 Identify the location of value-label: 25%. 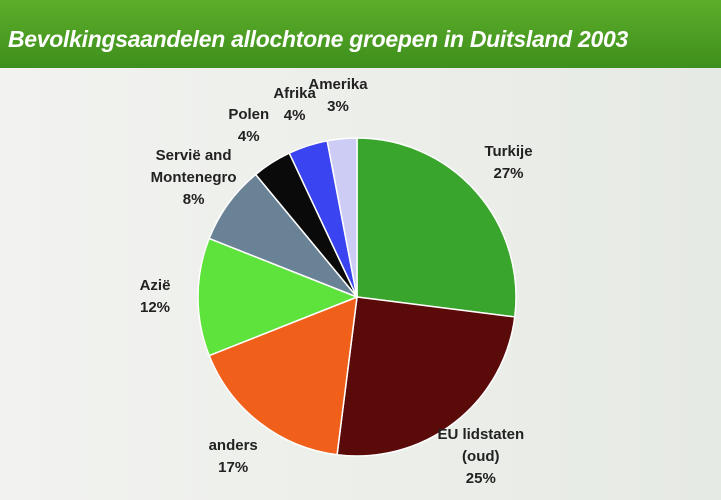
(480, 478).